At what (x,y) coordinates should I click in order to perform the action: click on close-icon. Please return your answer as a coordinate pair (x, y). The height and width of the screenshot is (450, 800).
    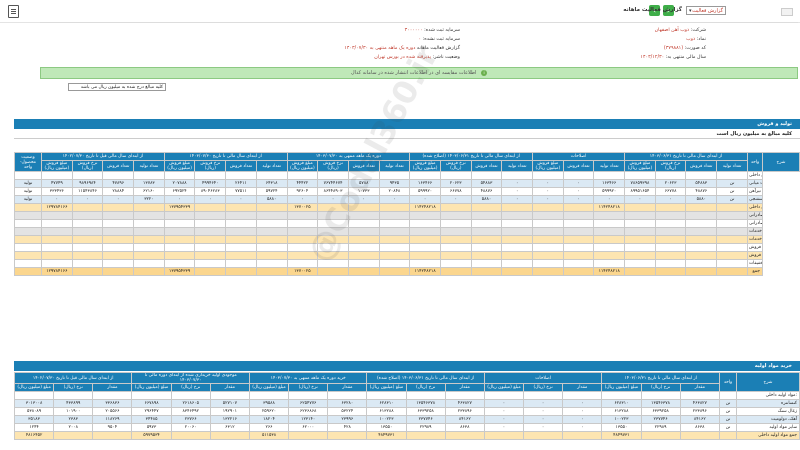
    Looking at the image, I should click on (787, 12).